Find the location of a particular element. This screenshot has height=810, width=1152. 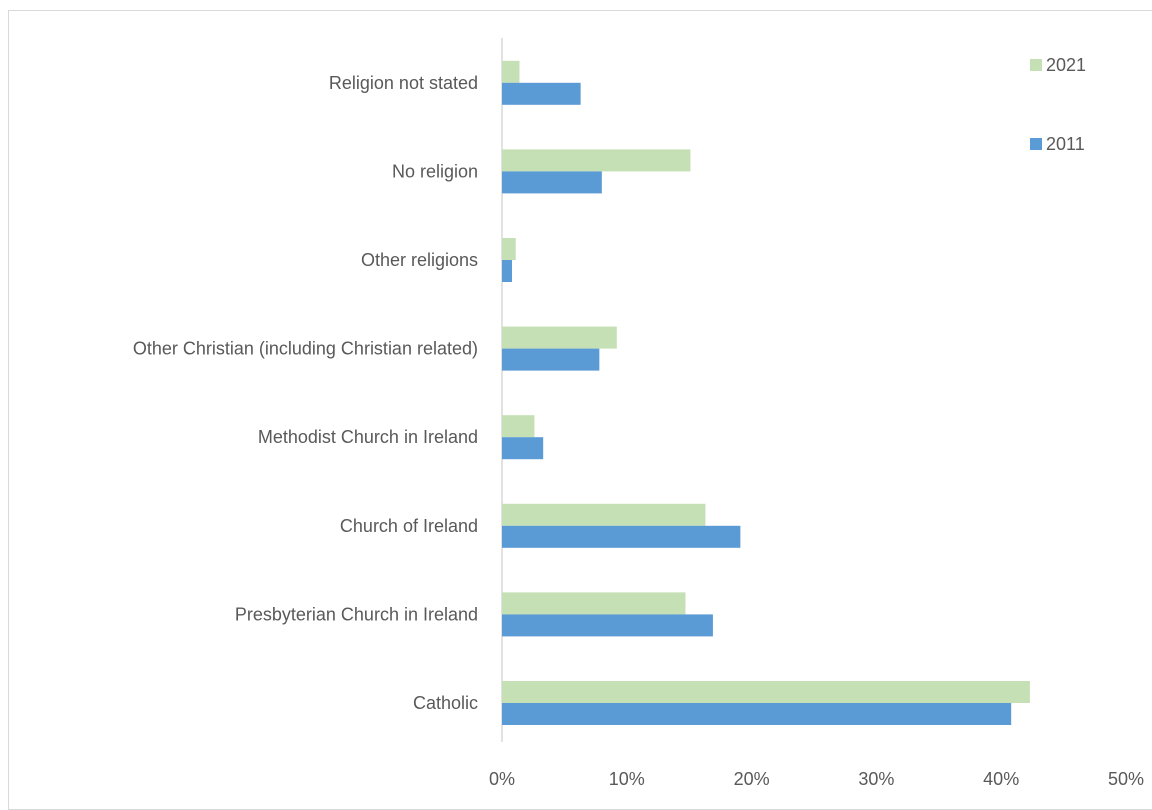

x-tick-label: 10% is located at coordinates (627, 779).